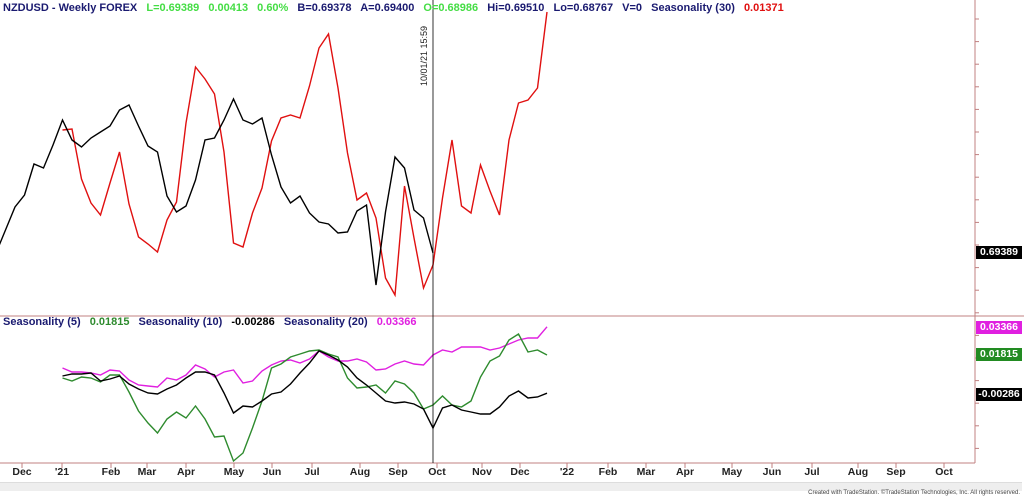 The image size is (1024, 498). What do you see at coordinates (273, 8) in the screenshot?
I see `pct-change: 0.60%` at bounding box center [273, 8].